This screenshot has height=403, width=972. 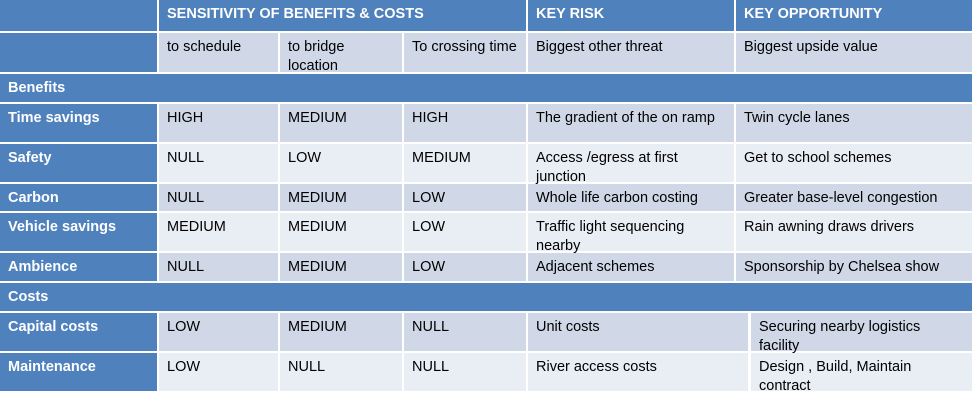 What do you see at coordinates (854, 123) in the screenshot?
I see `cell-opportunity: Twin cycle lanes` at bounding box center [854, 123].